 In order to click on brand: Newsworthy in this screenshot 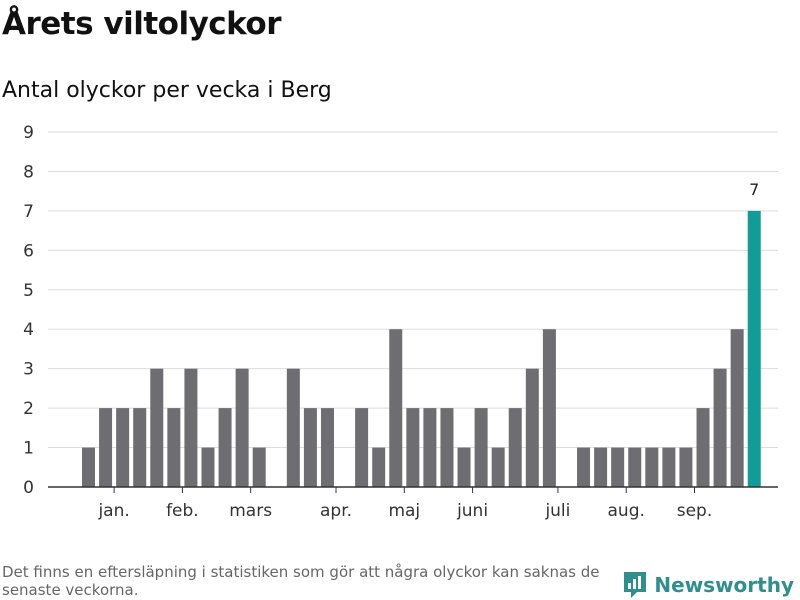, I will do `click(708, 585)`.